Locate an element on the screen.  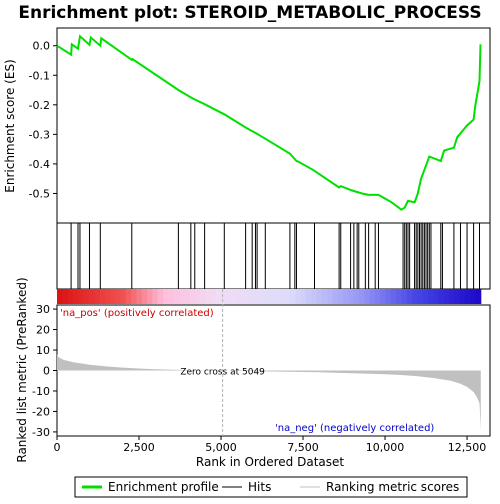
x-axis: 0 2,500 5,000 7,500 10,000 12,500 is located at coordinates (270, 445).